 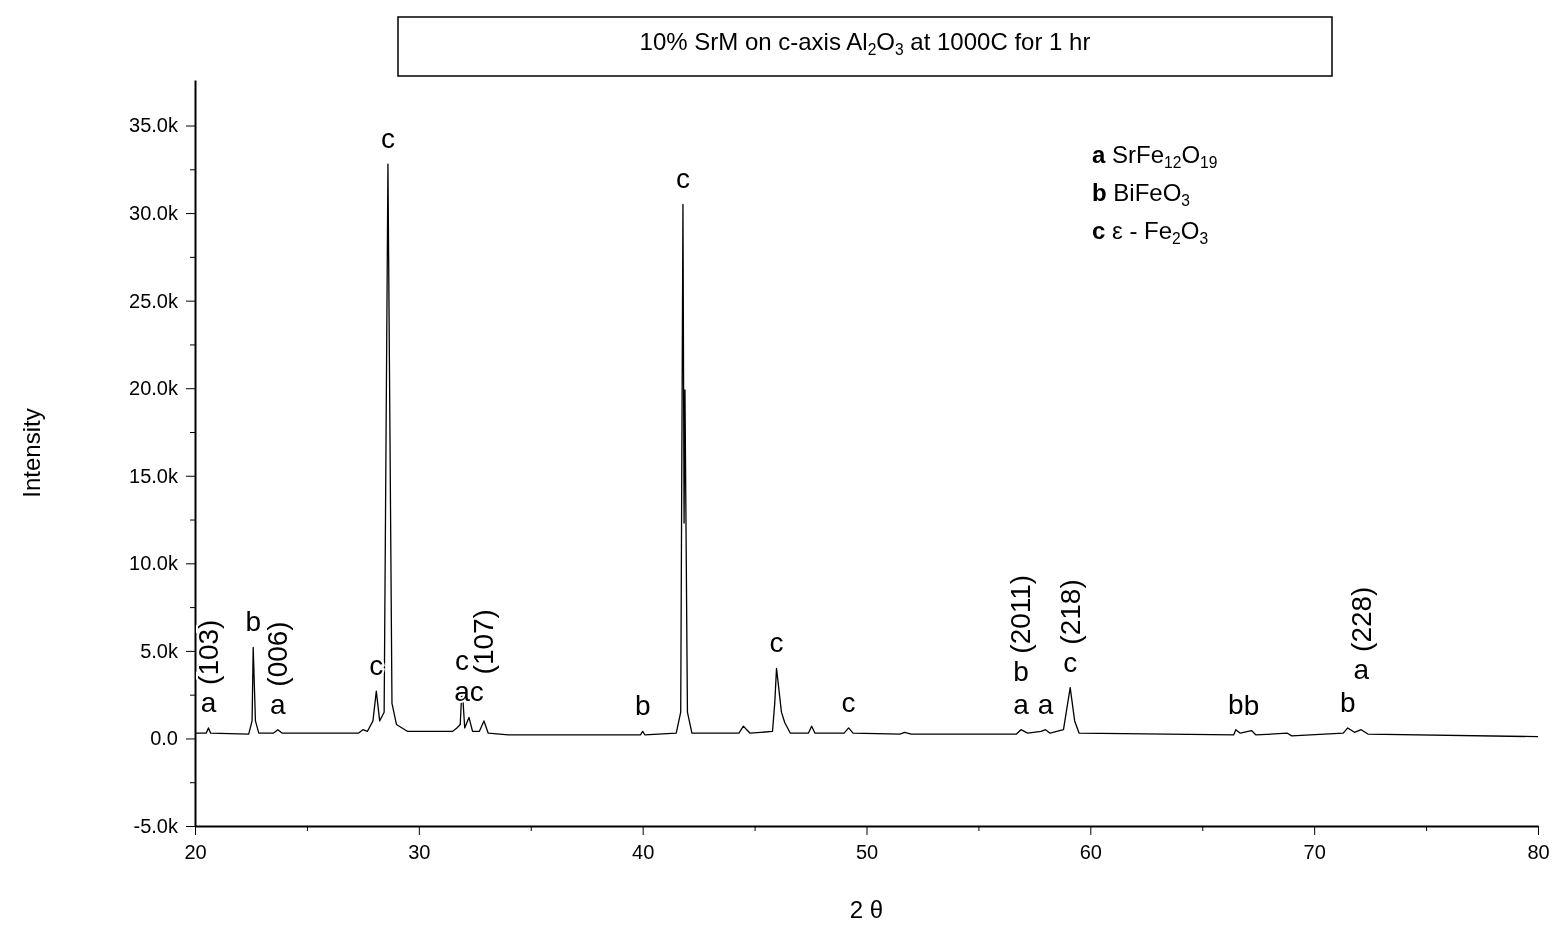 I want to click on x-axis-title: 2 θ, so click(x=866, y=909).